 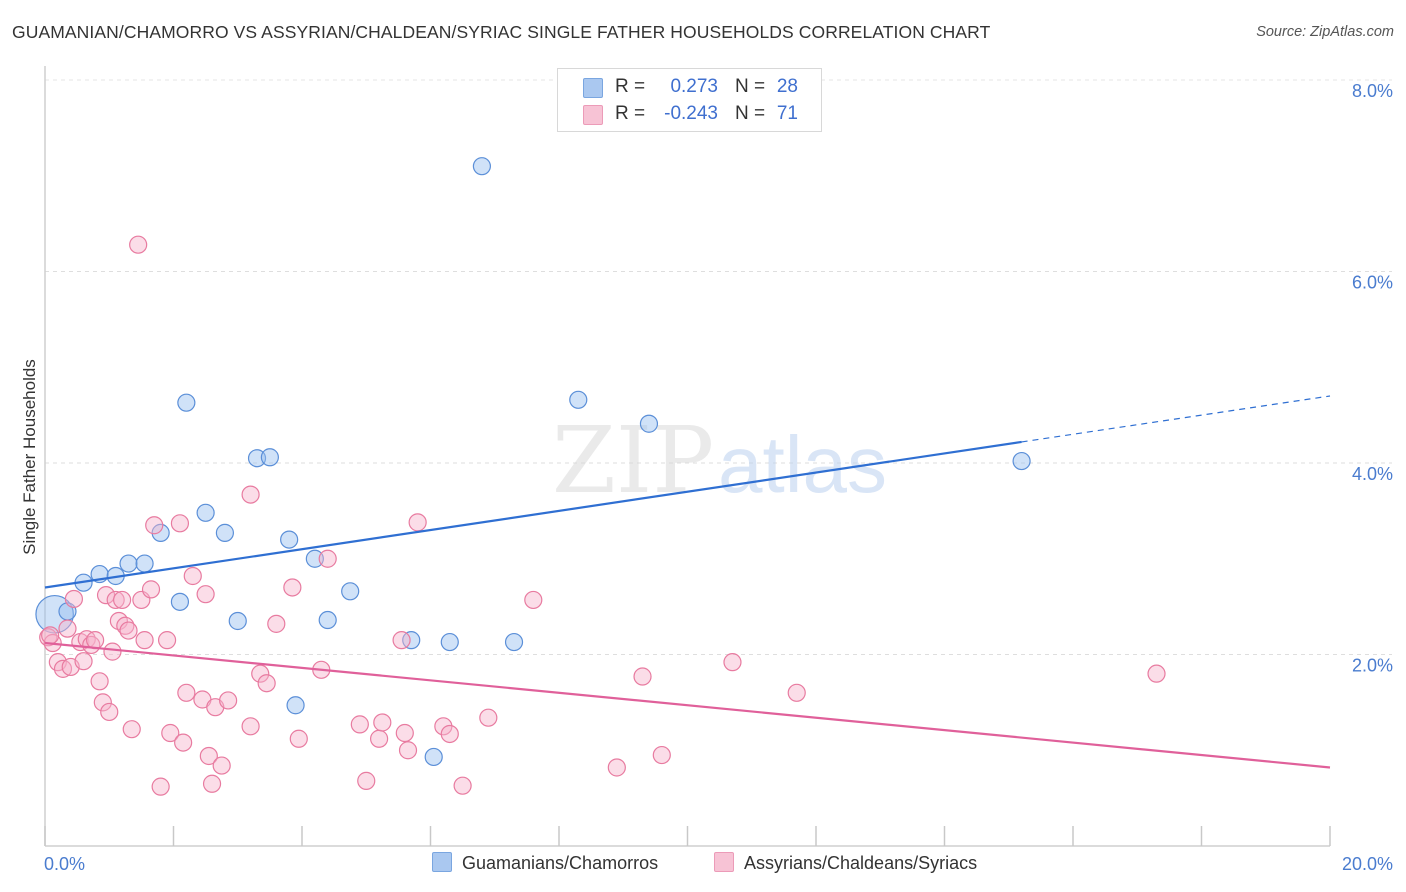 What do you see at coordinates (1325, 32) in the screenshot?
I see `source-label: Source: ZipAtlas.com` at bounding box center [1325, 32].